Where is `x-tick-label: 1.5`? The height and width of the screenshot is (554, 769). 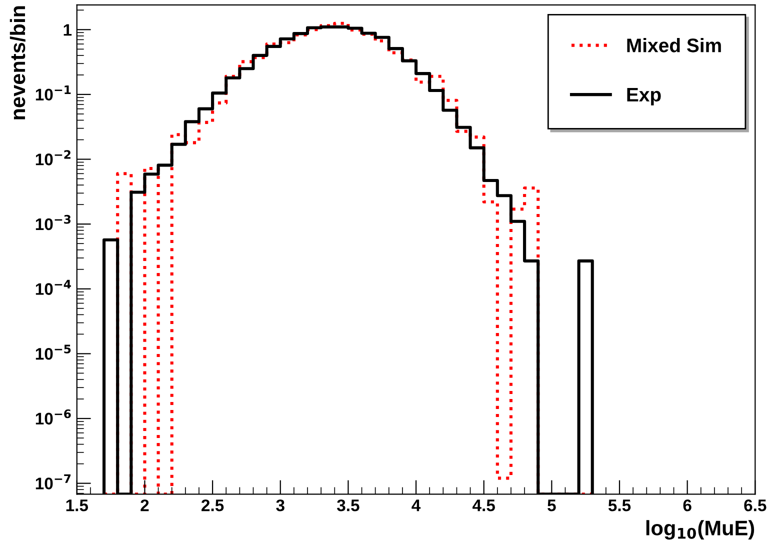 x-tick-label: 1.5 is located at coordinates (77, 506).